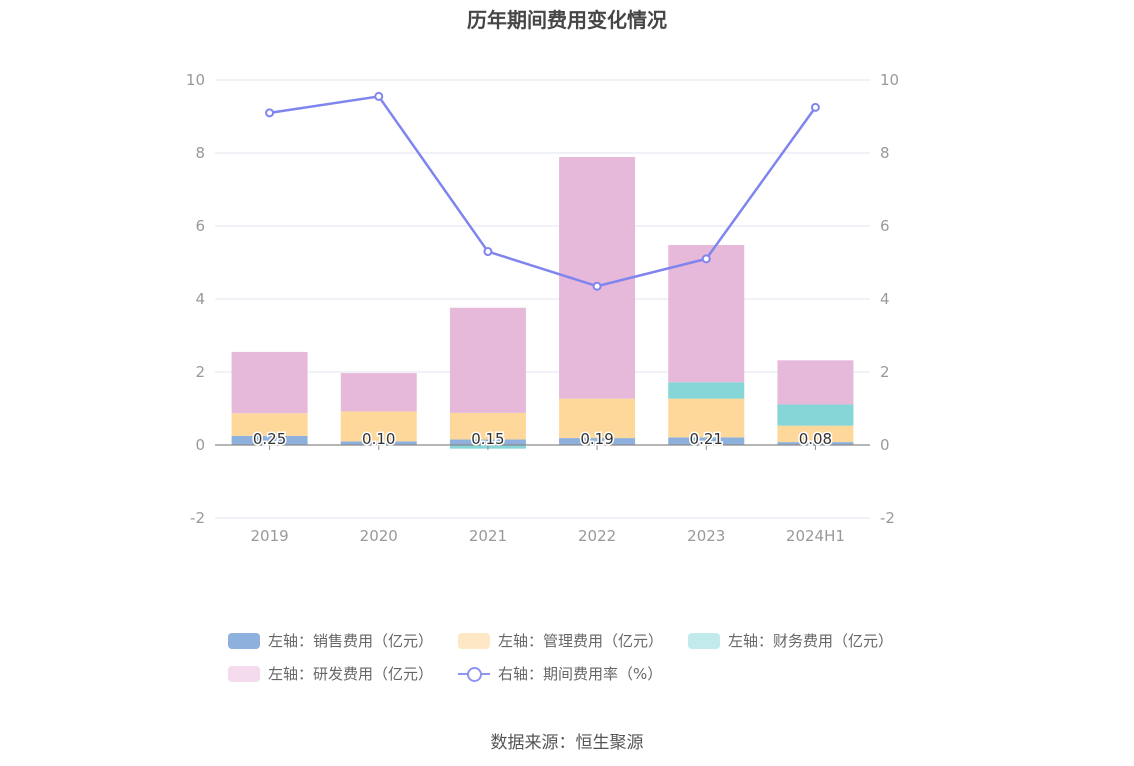 The height and width of the screenshot is (766, 1134). What do you see at coordinates (885, 226) in the screenshot?
I see `right-axis-tick: 6` at bounding box center [885, 226].